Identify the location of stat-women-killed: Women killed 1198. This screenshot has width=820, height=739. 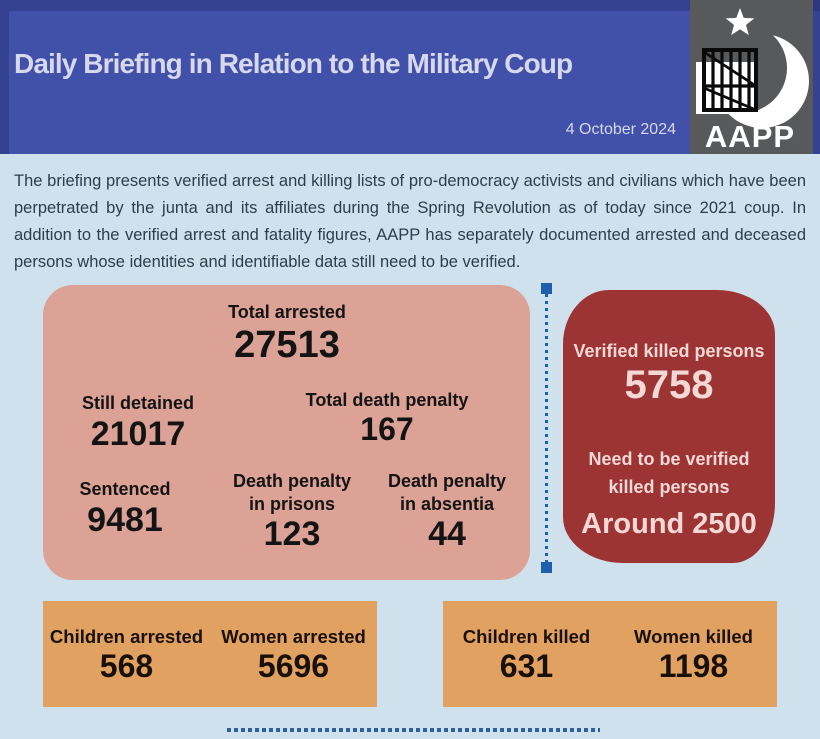
(693, 654).